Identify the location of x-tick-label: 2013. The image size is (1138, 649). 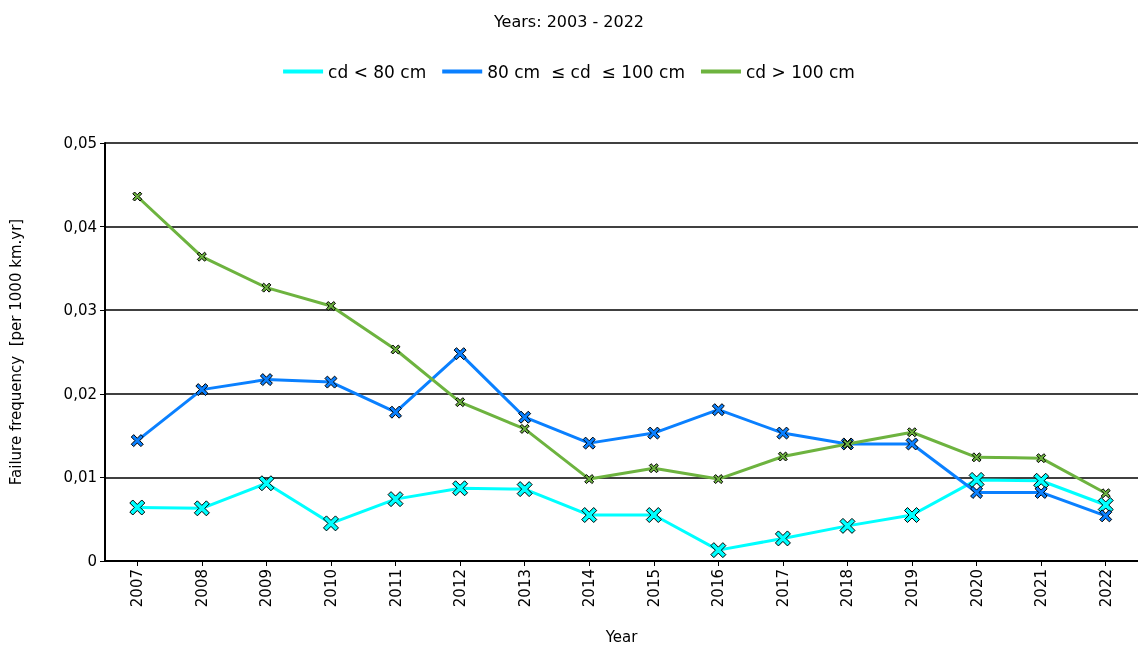
(524, 588).